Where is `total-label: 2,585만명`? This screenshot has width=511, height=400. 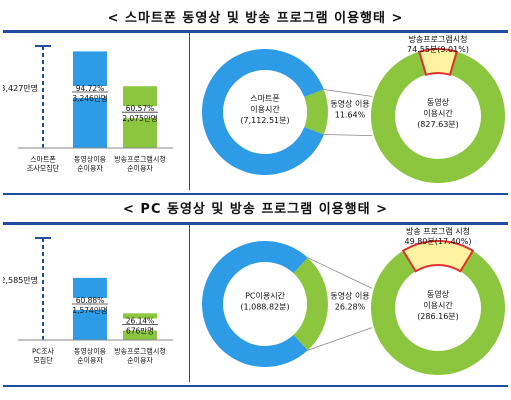 total-label: 2,585만명 is located at coordinates (20, 280).